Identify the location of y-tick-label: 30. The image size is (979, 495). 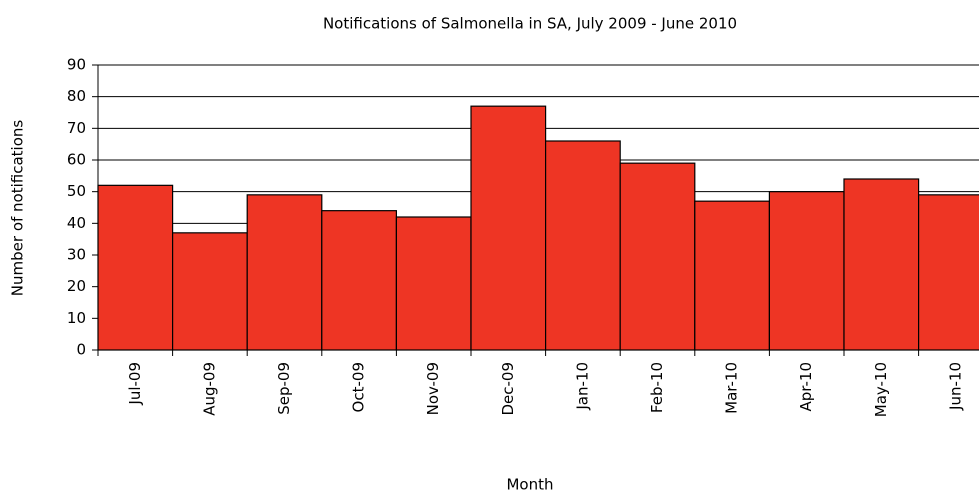
(76, 255).